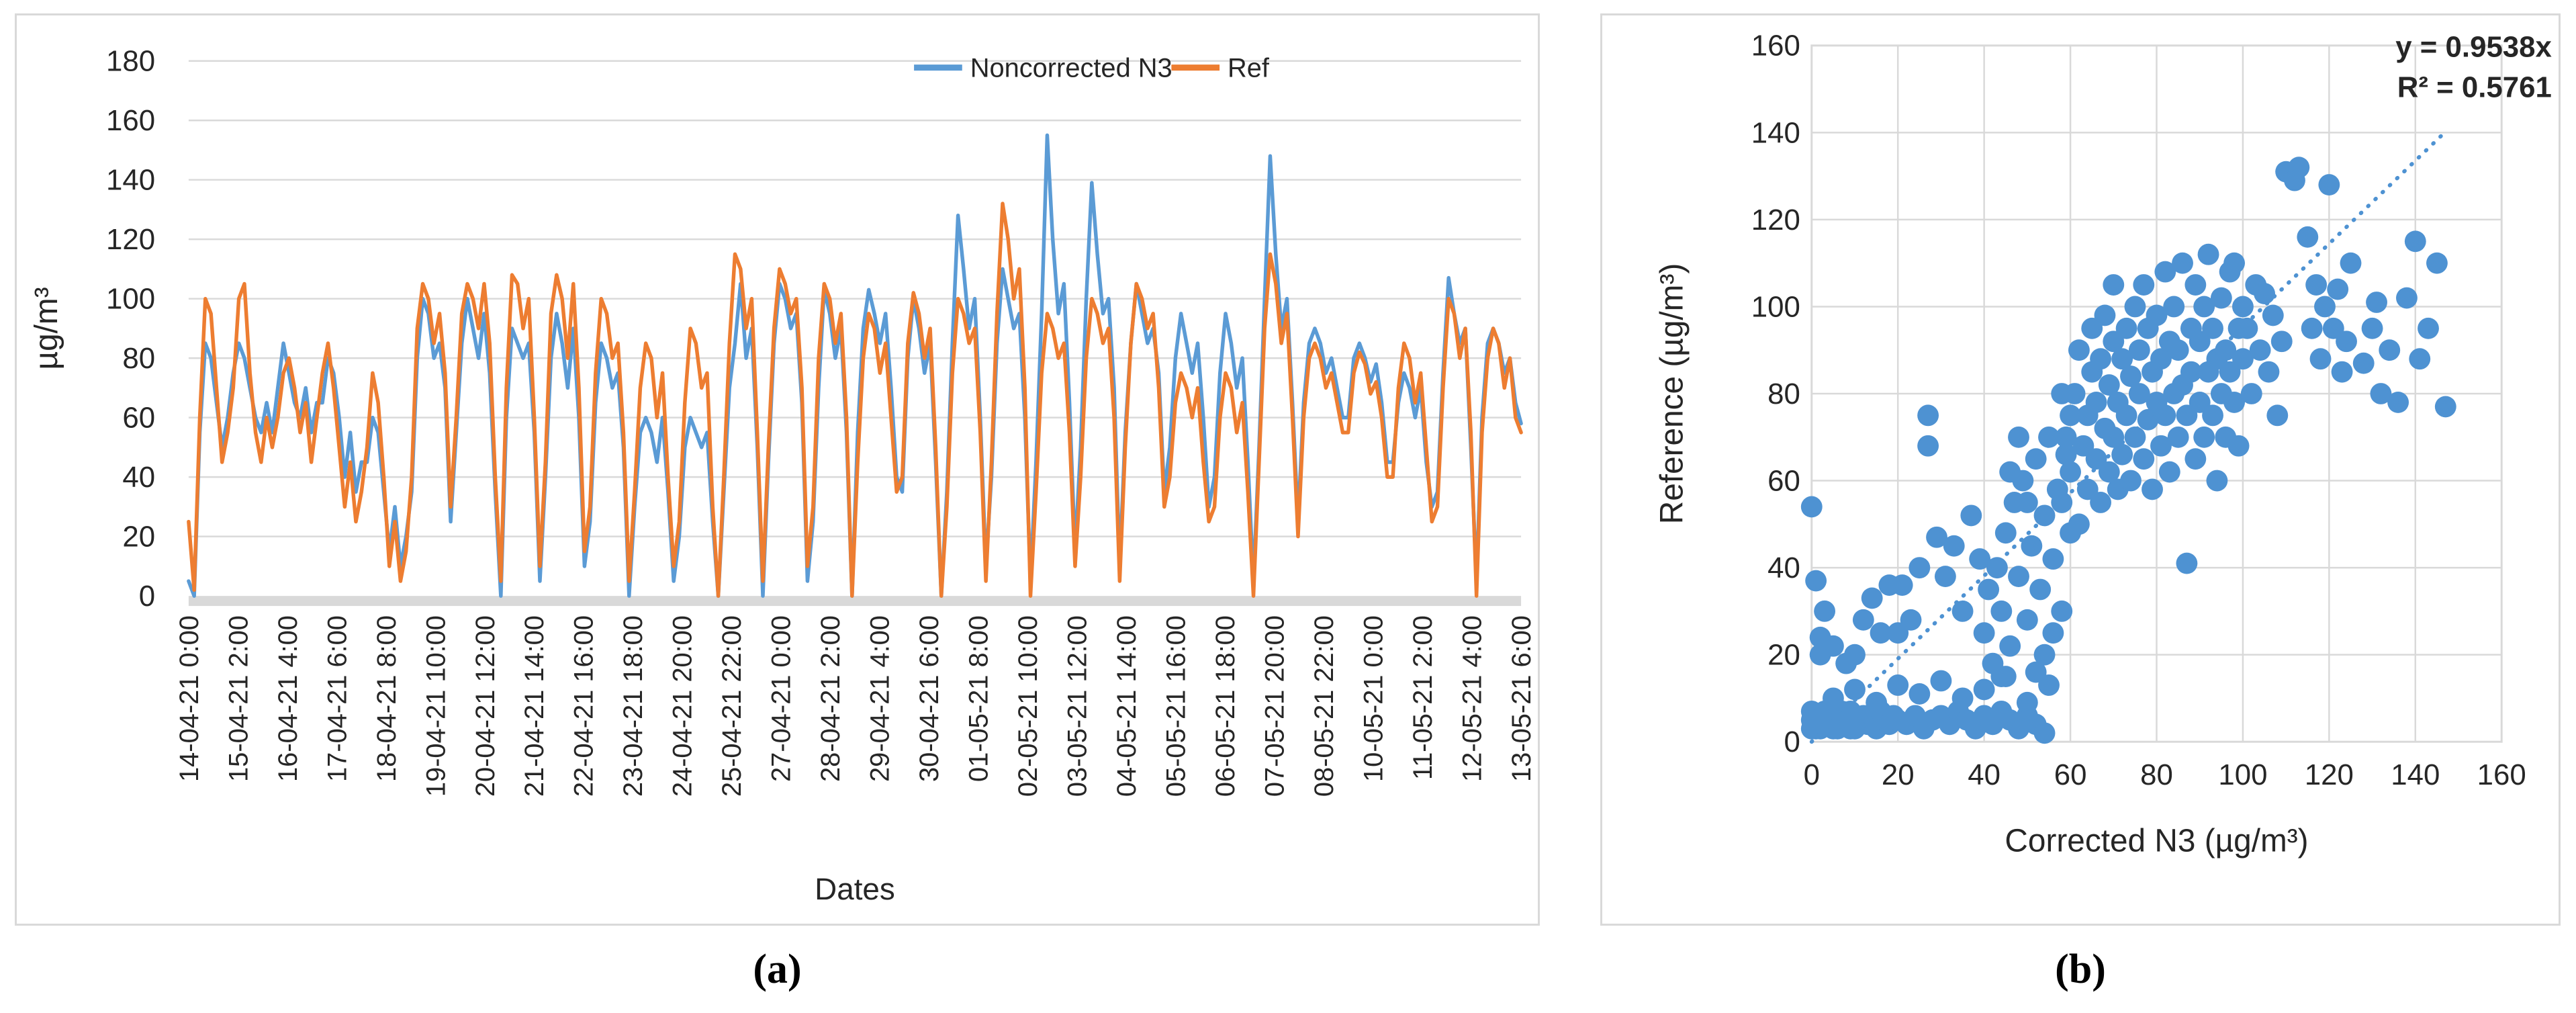 Image resolution: width=2576 pixels, height=1013 pixels. I want to click on x-tick-label: 140, so click(2415, 774).